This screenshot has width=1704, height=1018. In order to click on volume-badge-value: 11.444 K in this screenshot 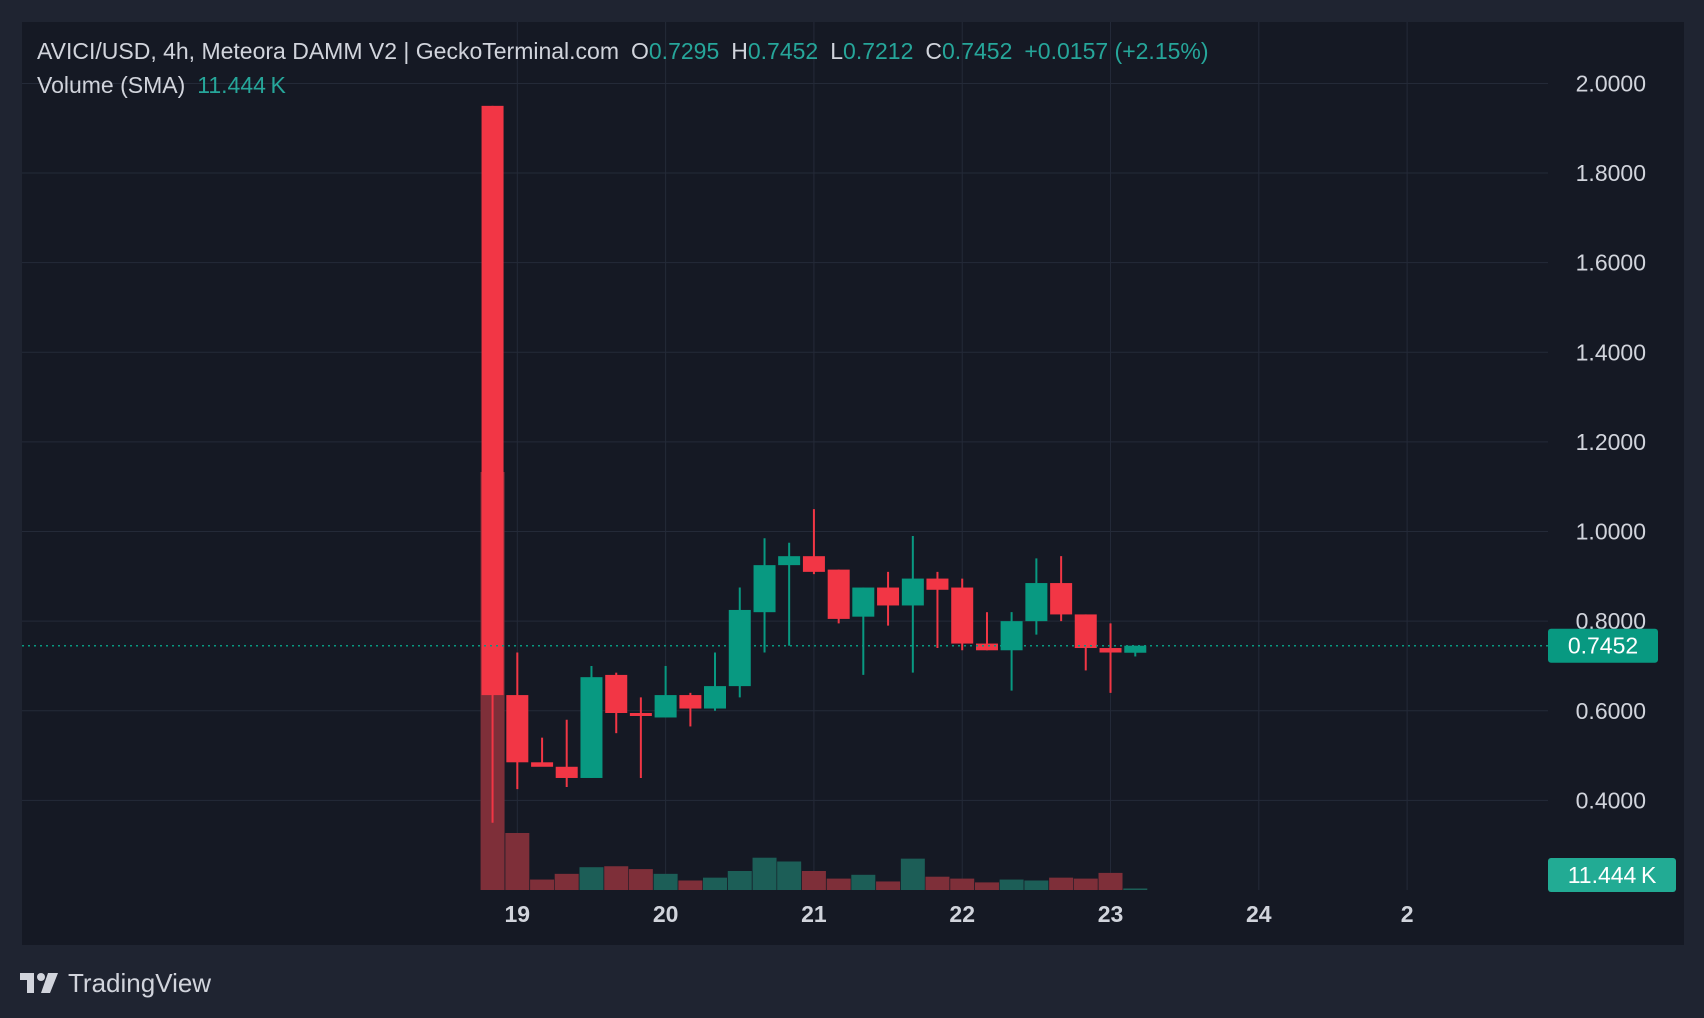, I will do `click(1612, 875)`.